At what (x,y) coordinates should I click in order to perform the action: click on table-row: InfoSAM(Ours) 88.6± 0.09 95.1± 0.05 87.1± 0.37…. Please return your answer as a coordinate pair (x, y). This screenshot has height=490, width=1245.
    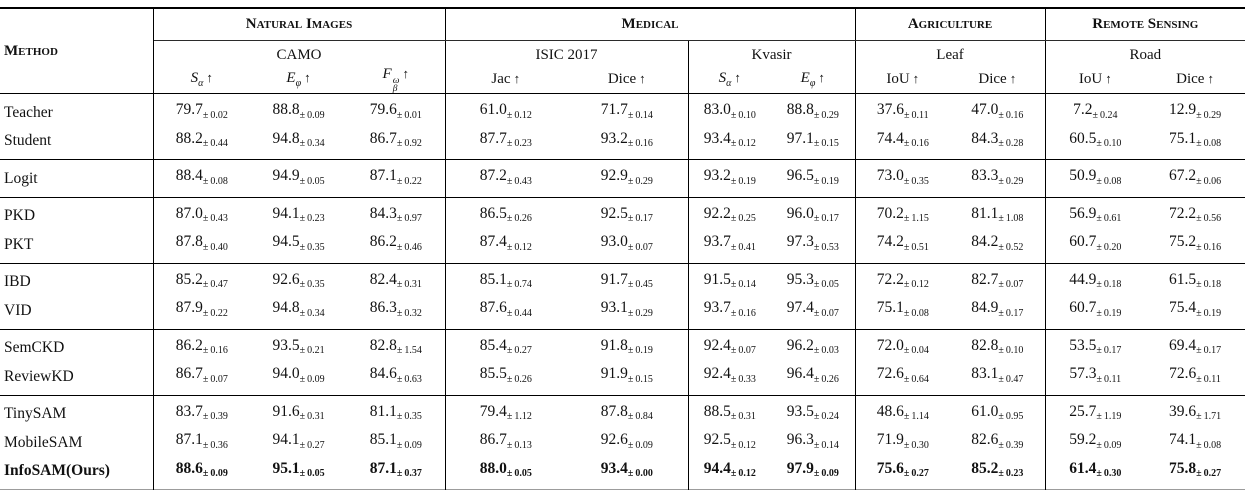
    Looking at the image, I should click on (622, 473).